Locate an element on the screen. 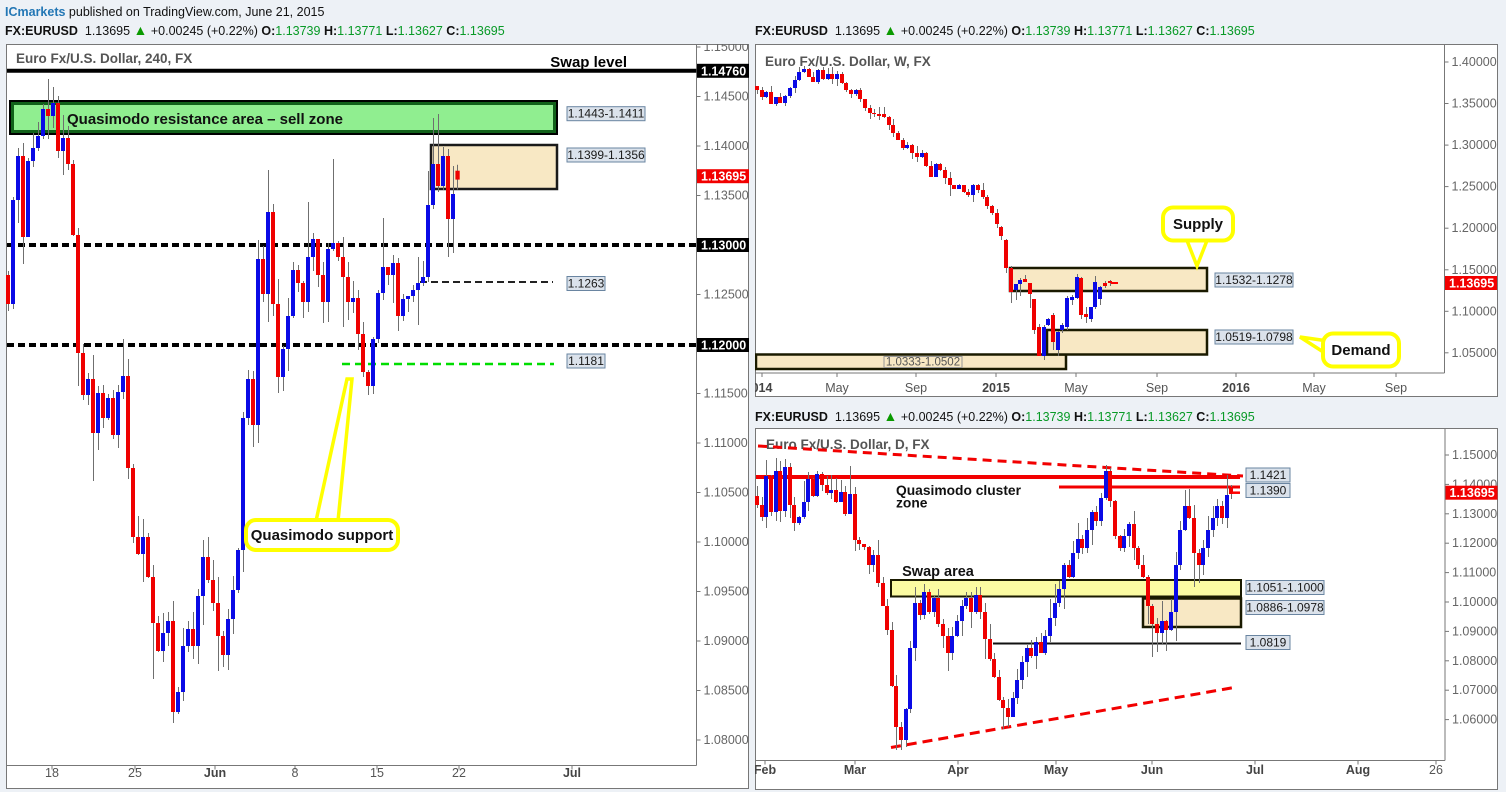 This screenshot has width=1506, height=792. svg-text: 1.09500 is located at coordinates (726, 592).